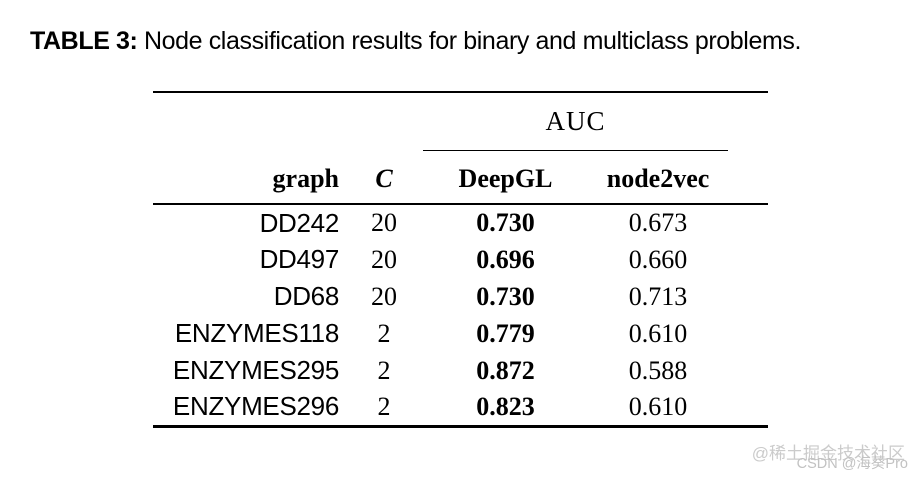 The image size is (918, 478). I want to click on span-header-empty, so click(288, 121).